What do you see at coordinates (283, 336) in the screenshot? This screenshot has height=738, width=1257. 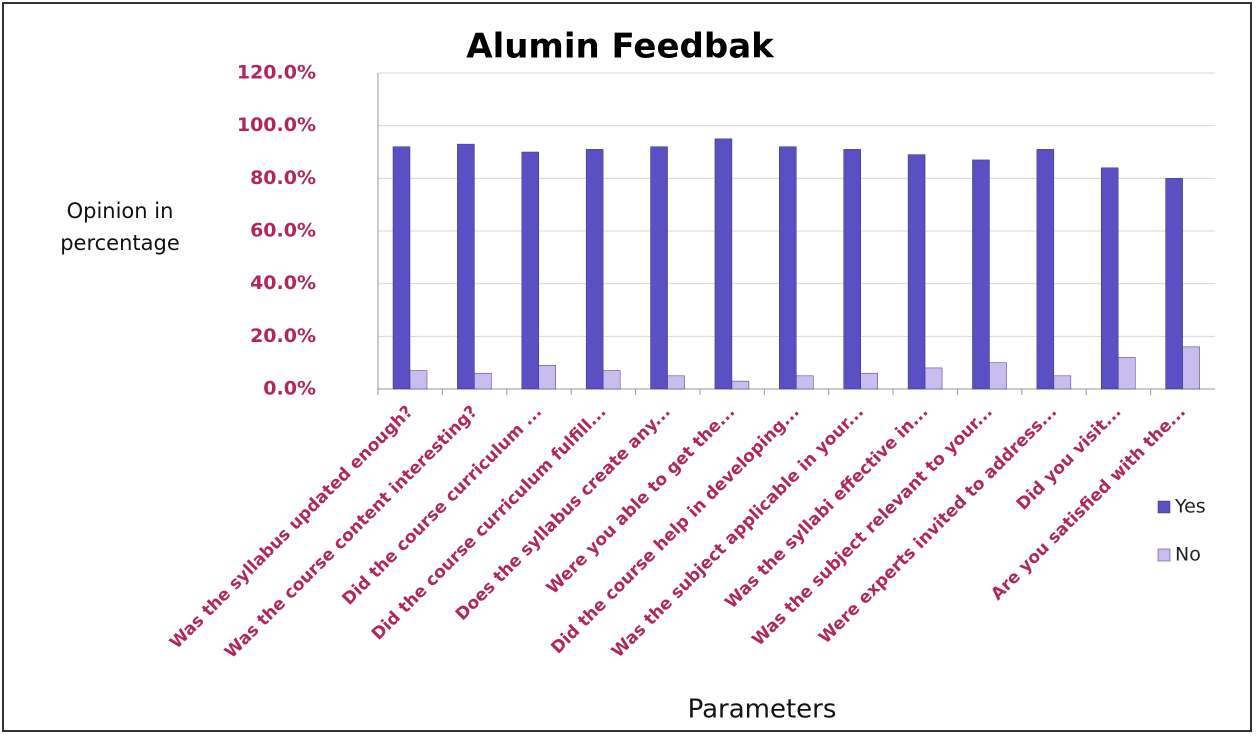 I see `y-tick-label: 20.0%` at bounding box center [283, 336].